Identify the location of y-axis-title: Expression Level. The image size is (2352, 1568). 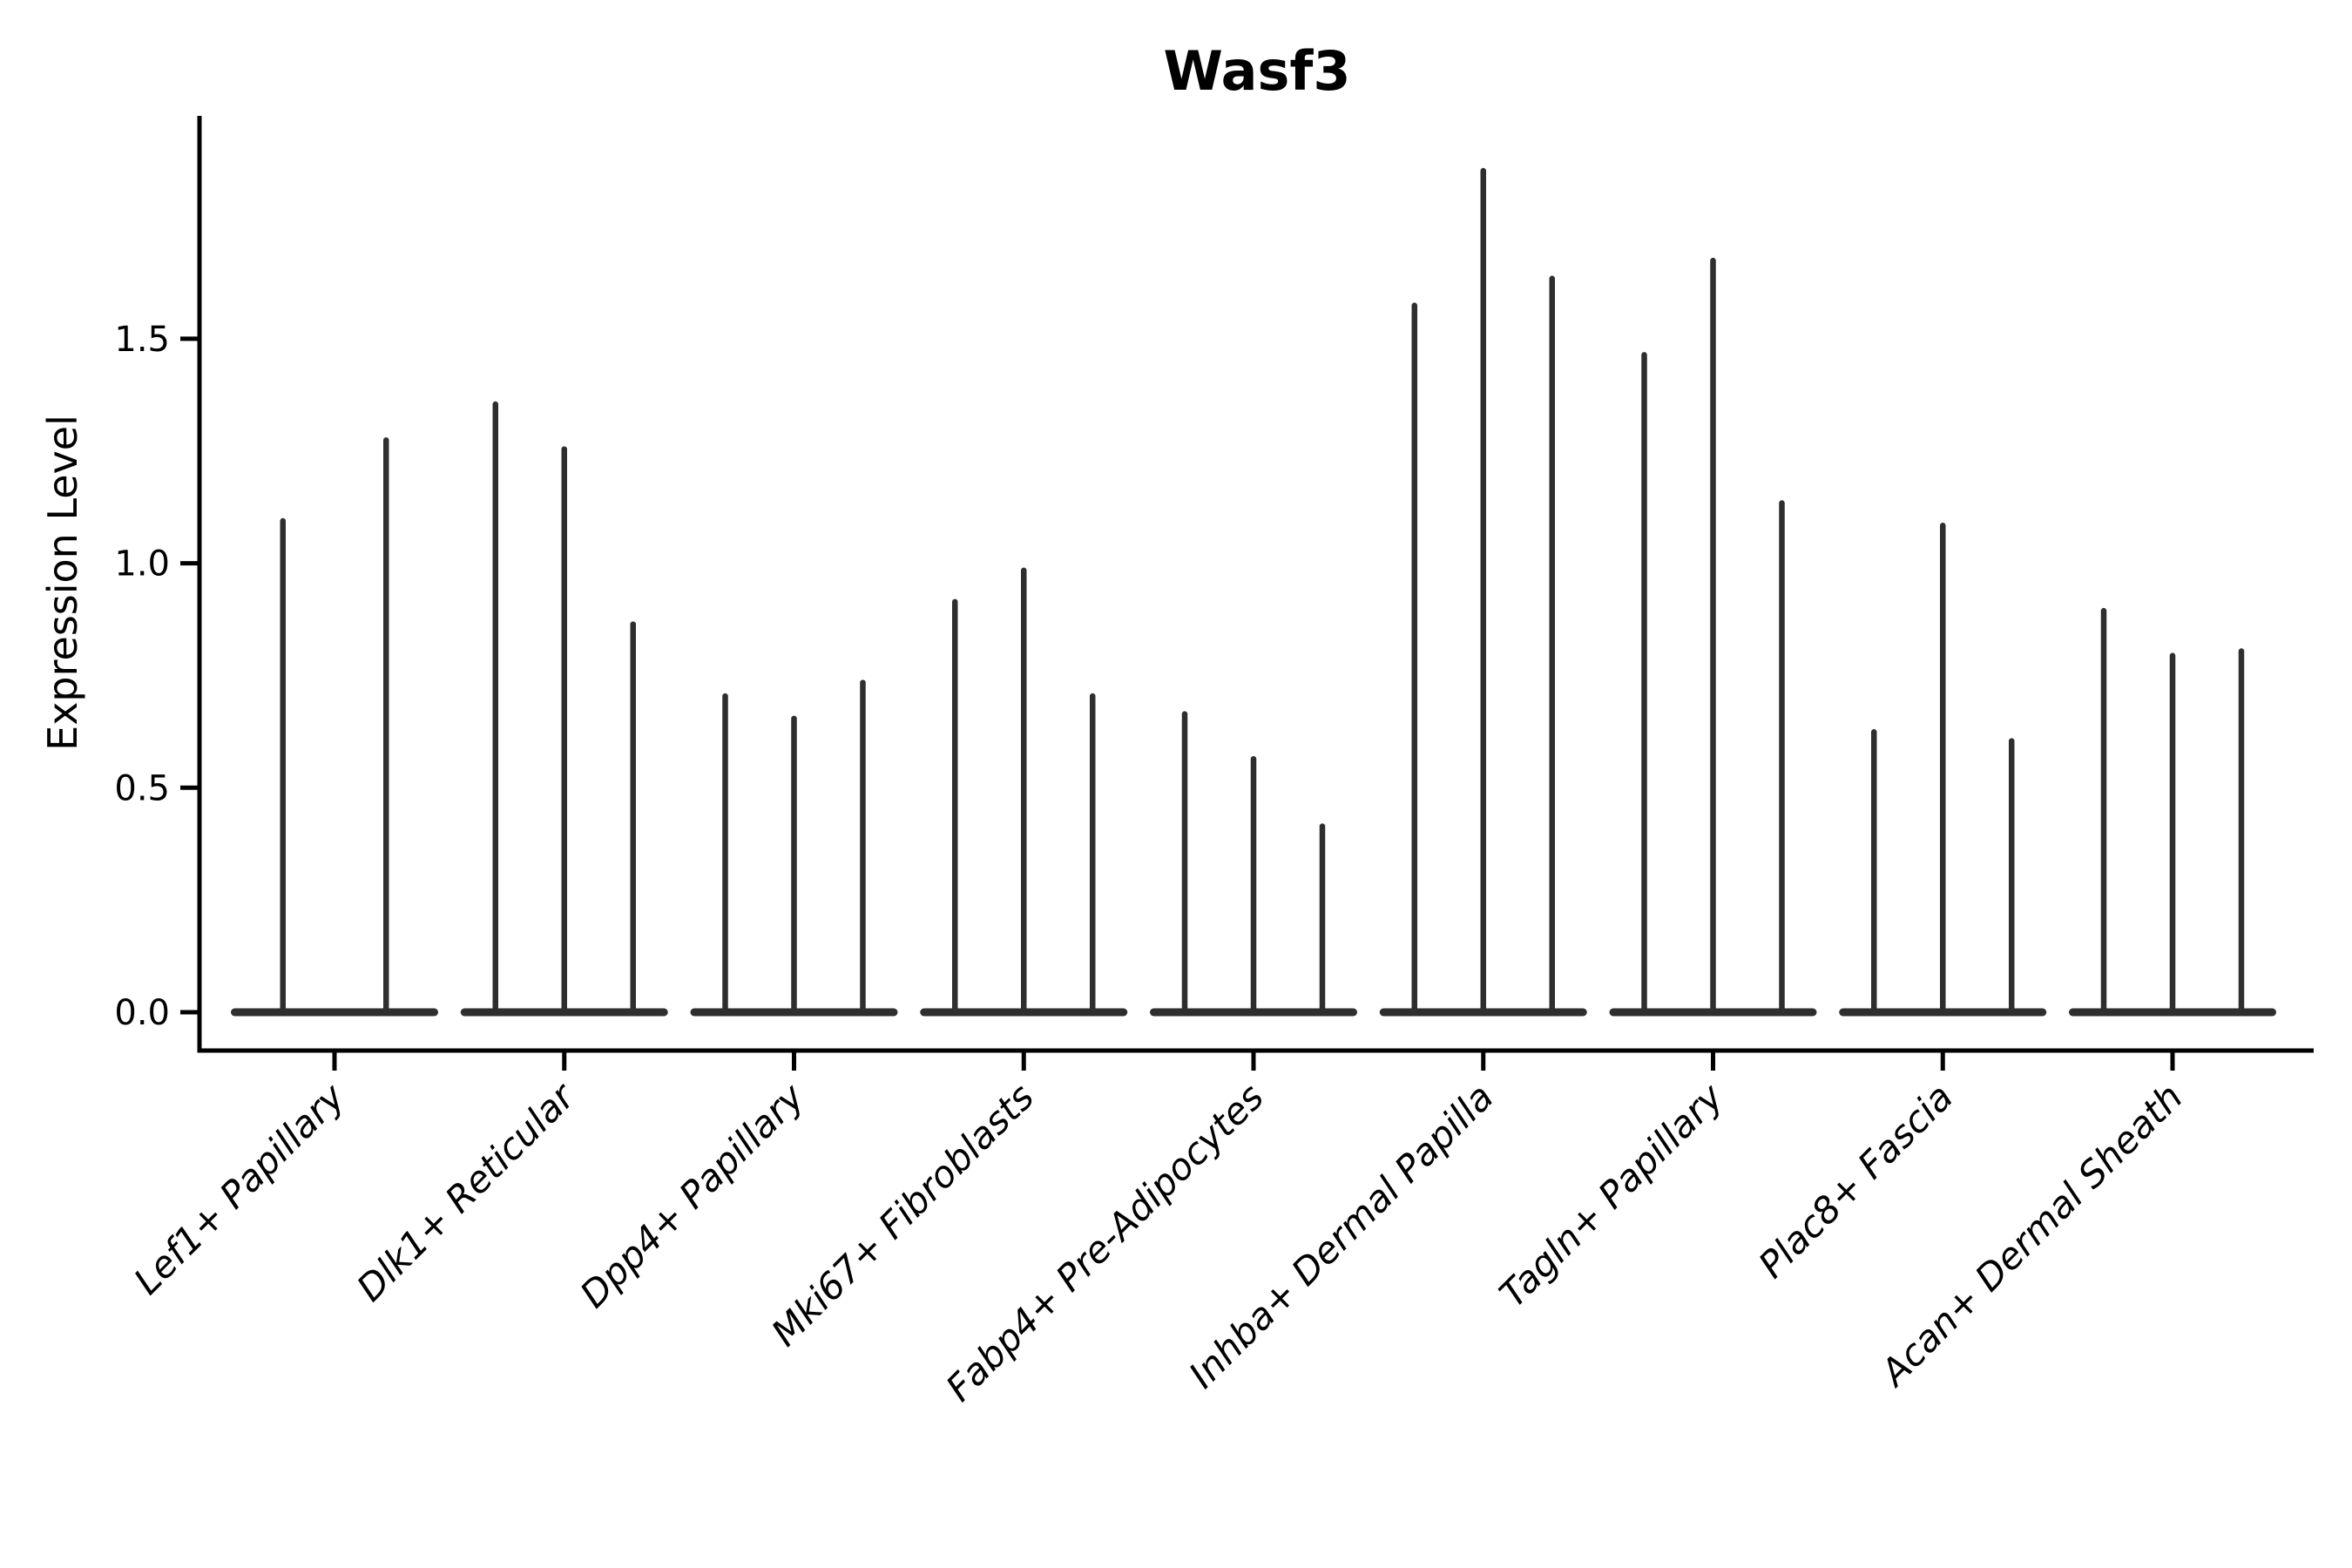
(62, 583).